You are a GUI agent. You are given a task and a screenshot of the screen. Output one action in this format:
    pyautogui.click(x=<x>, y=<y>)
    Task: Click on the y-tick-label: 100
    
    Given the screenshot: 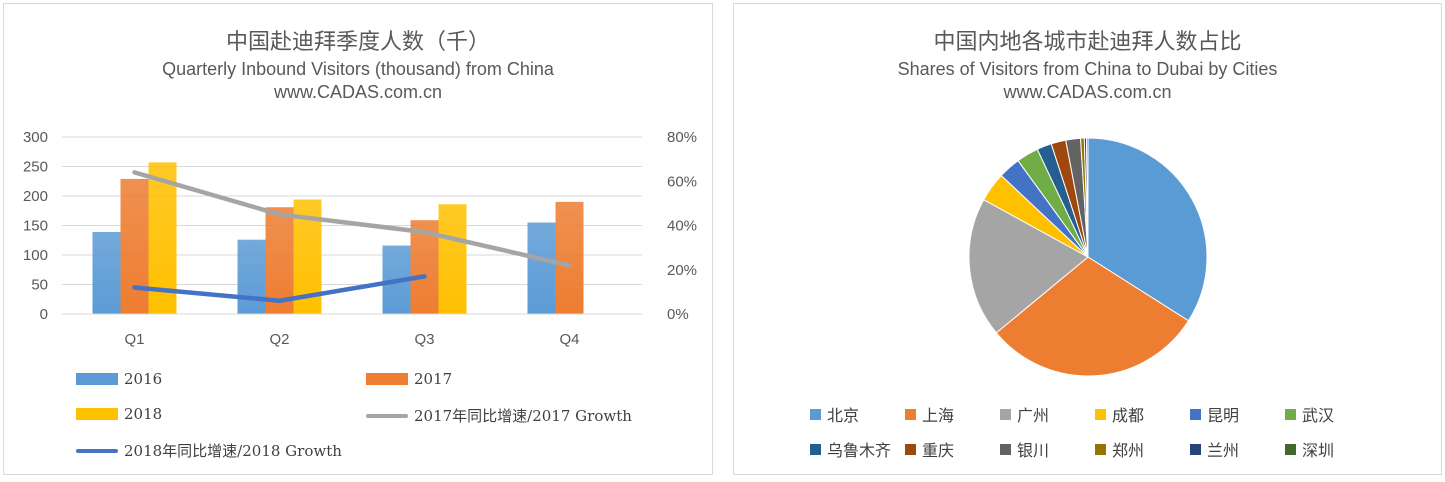 What is the action you would take?
    pyautogui.click(x=35, y=255)
    